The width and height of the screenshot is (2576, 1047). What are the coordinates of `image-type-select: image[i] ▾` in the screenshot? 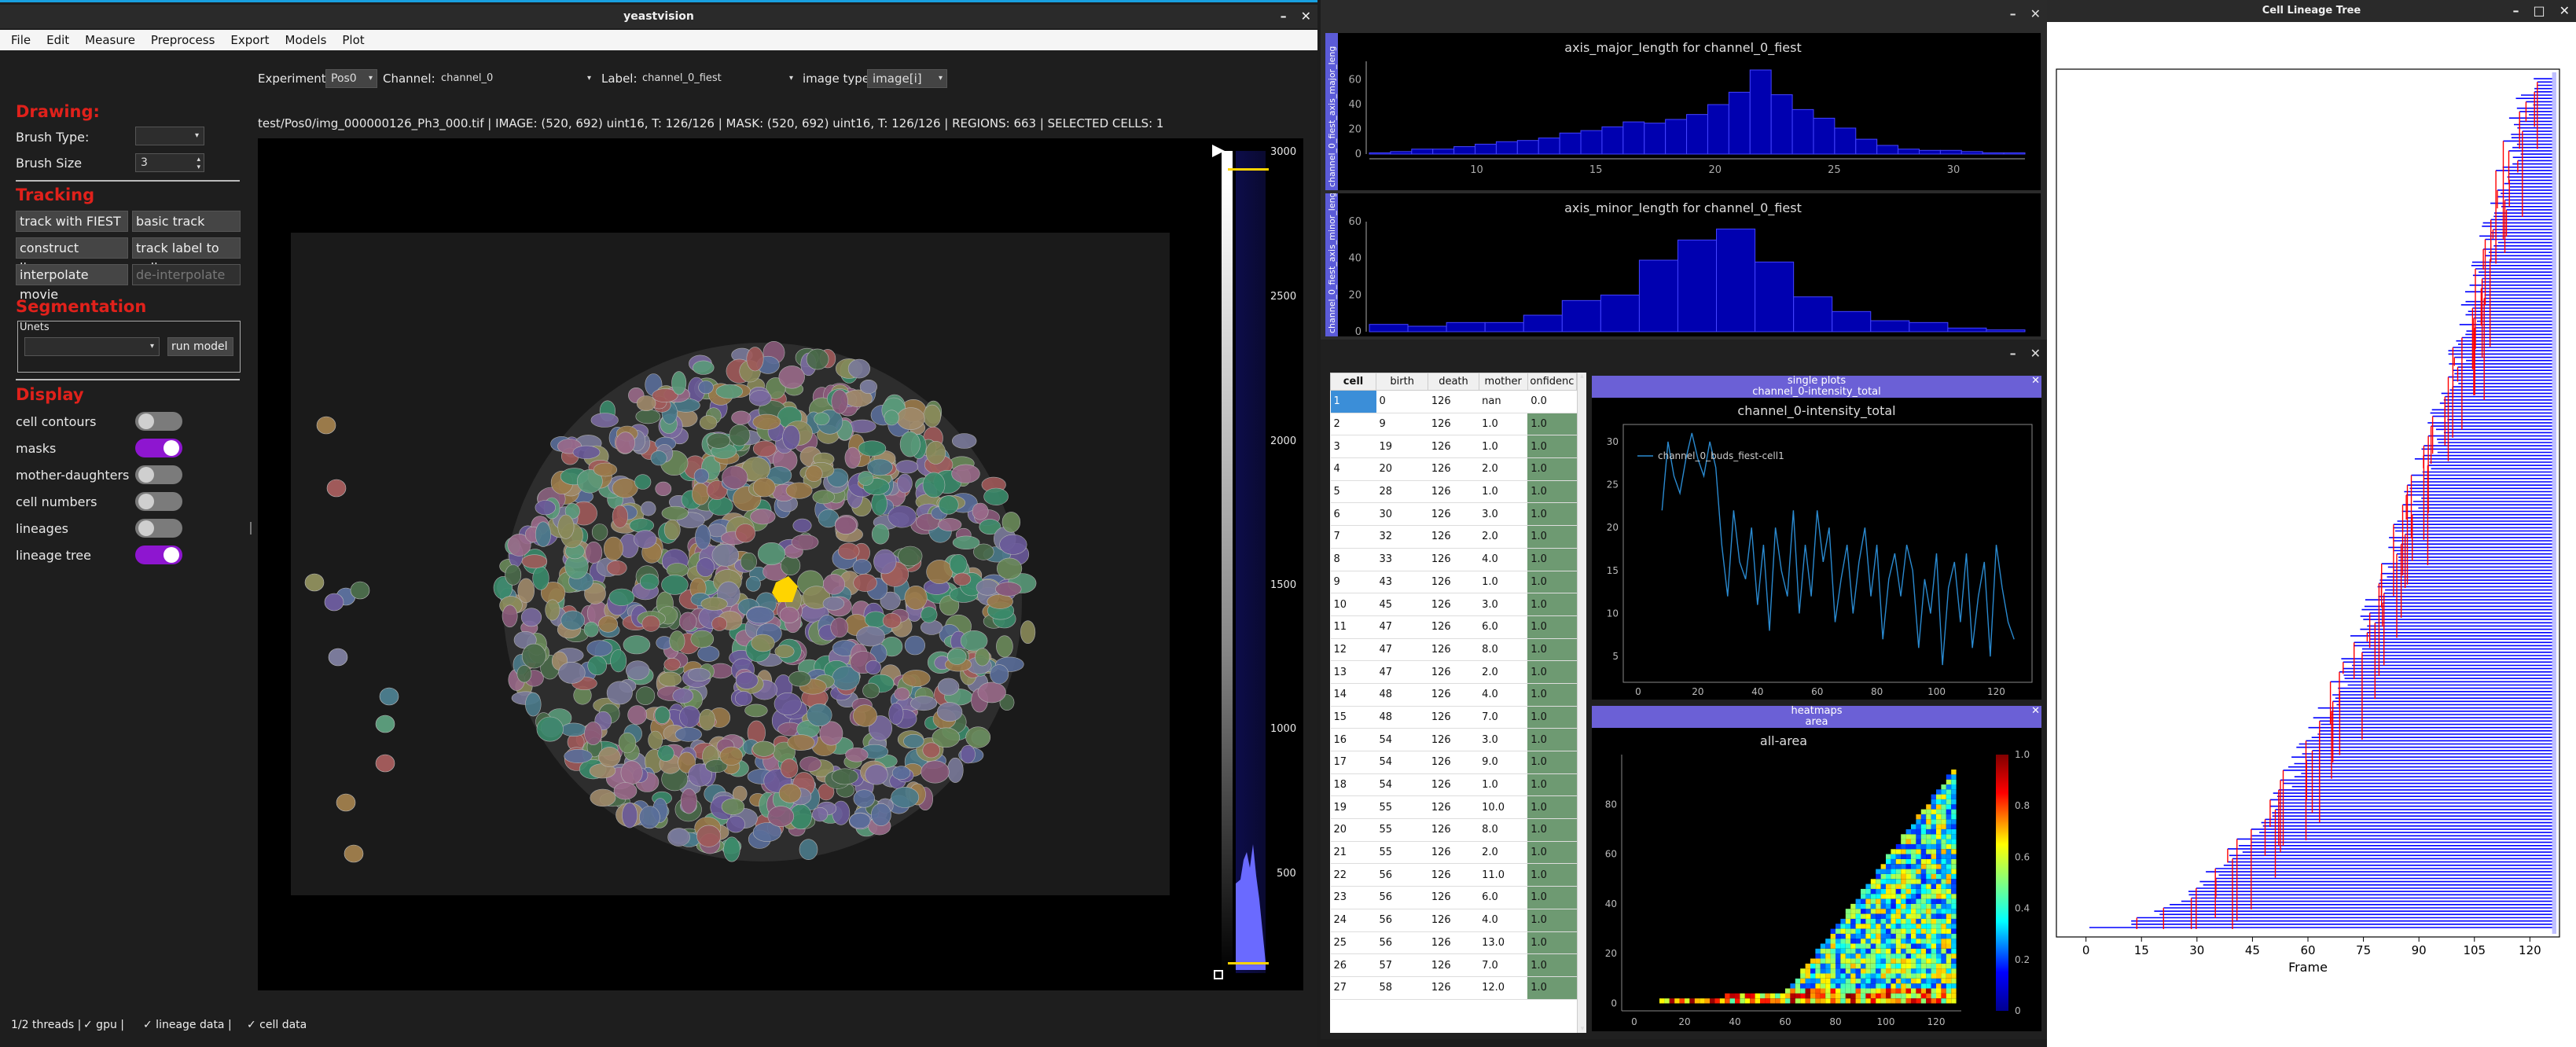 It's located at (907, 78).